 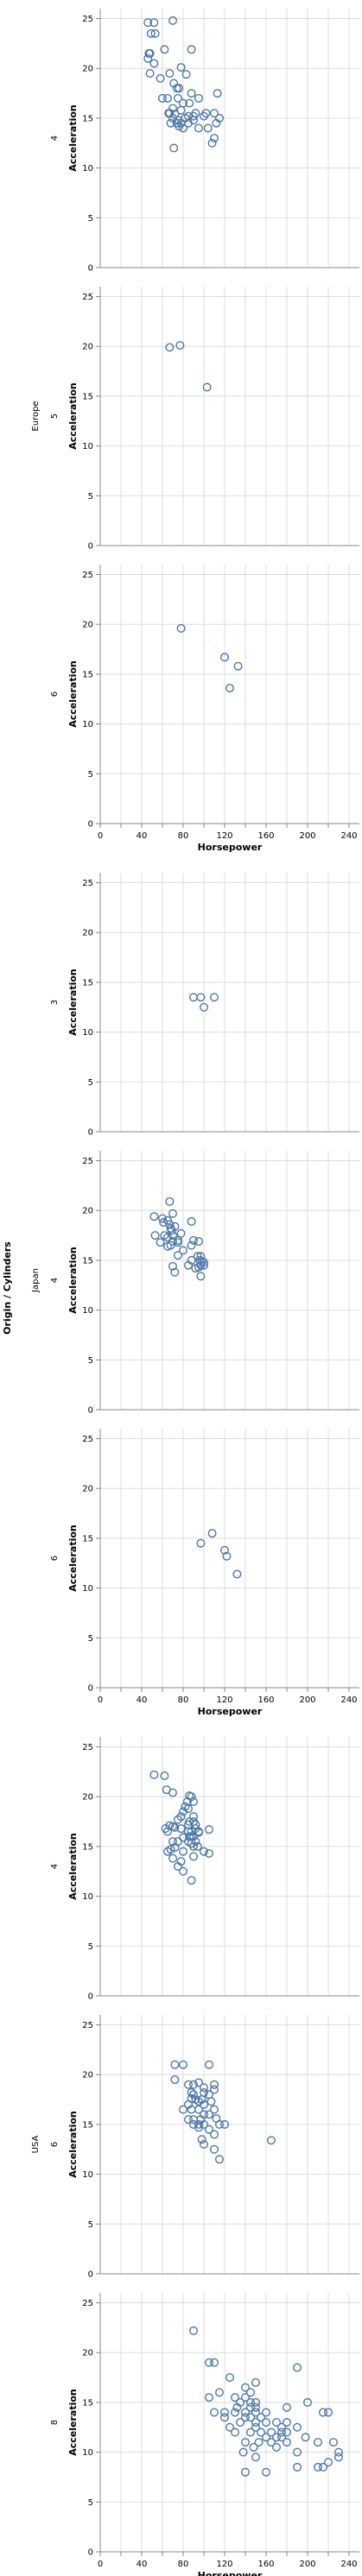 I want to click on row-group-label-usa: USA, so click(x=36, y=2144).